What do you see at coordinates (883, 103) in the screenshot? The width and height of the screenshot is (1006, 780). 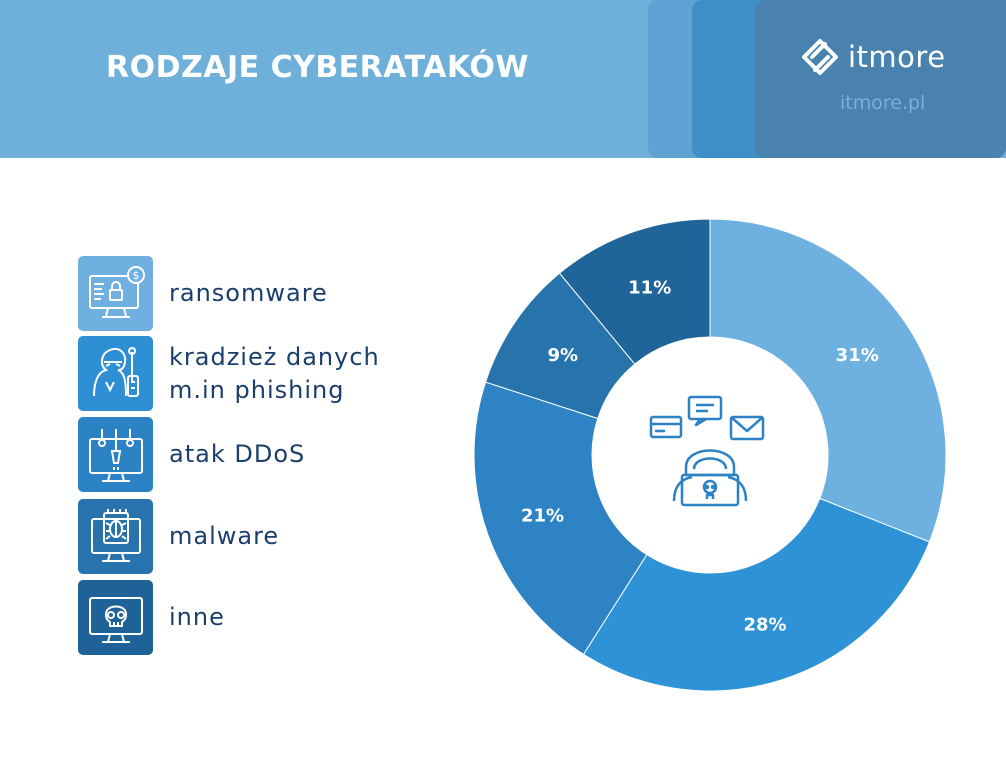 I see `logo-url: itmore.pl` at bounding box center [883, 103].